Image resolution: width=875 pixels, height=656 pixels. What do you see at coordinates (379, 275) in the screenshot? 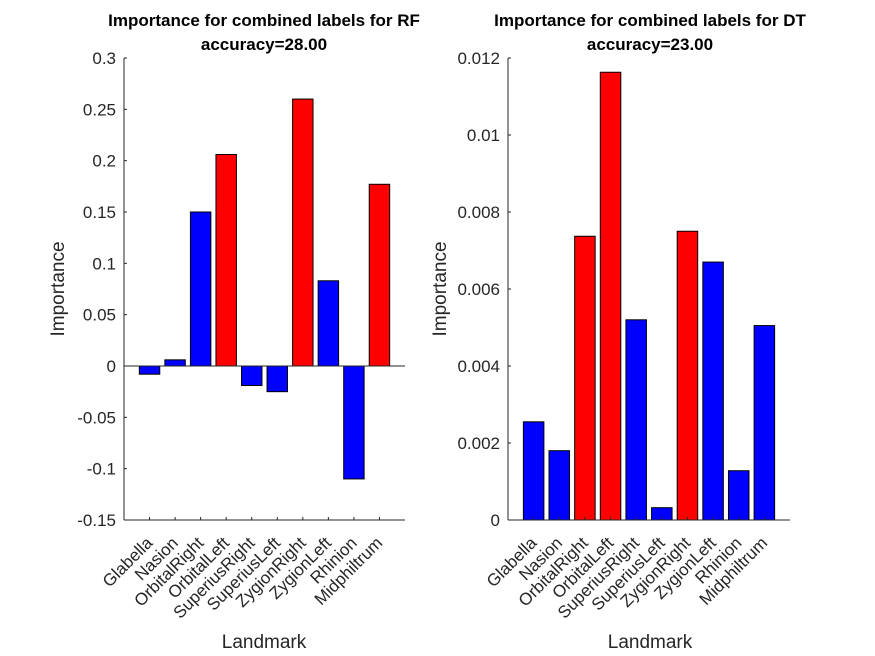
I see `rf-bar-midphiltrum` at bounding box center [379, 275].